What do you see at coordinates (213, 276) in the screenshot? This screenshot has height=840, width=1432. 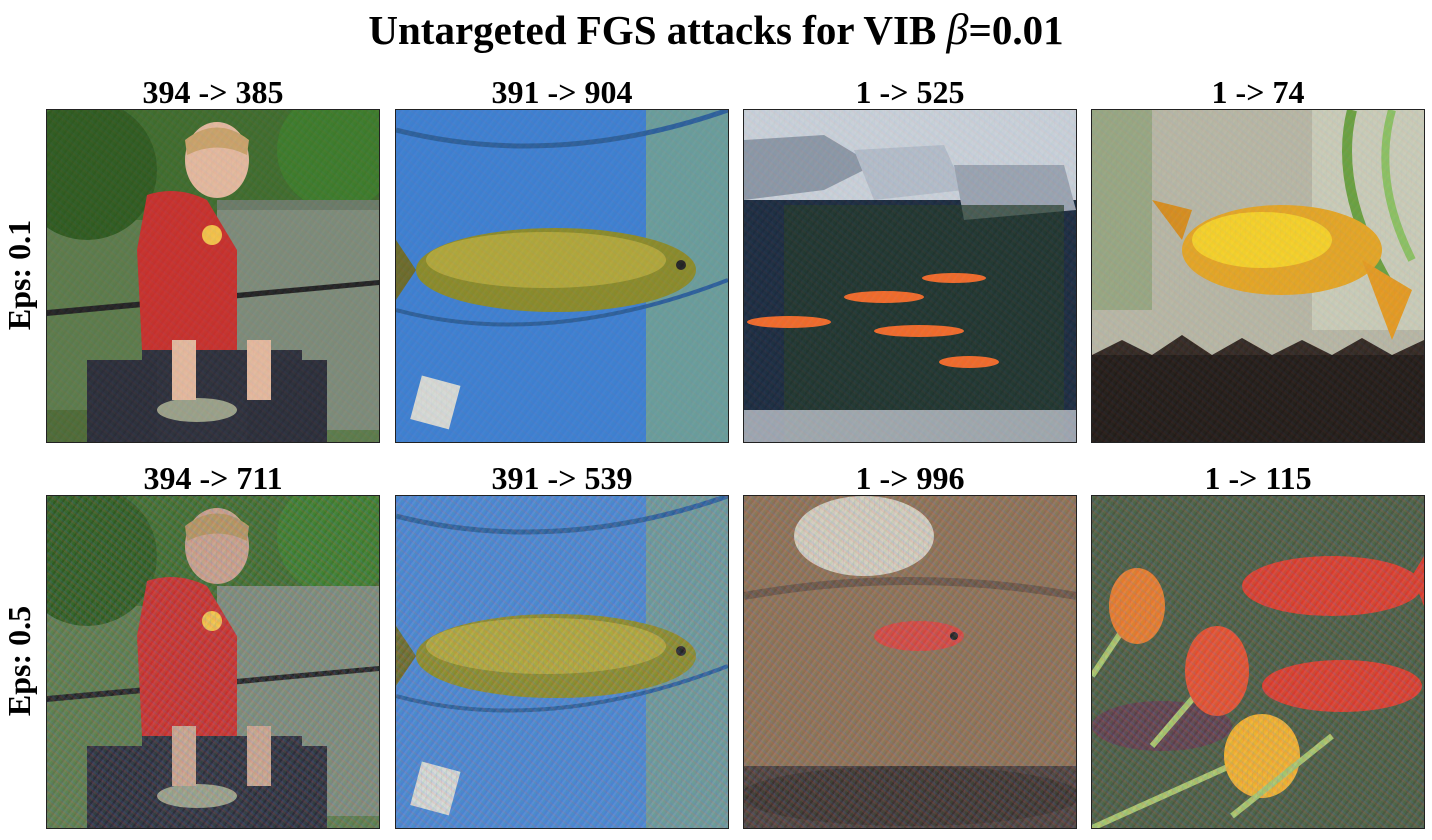 I see `boy-holding-fish-photo` at bounding box center [213, 276].